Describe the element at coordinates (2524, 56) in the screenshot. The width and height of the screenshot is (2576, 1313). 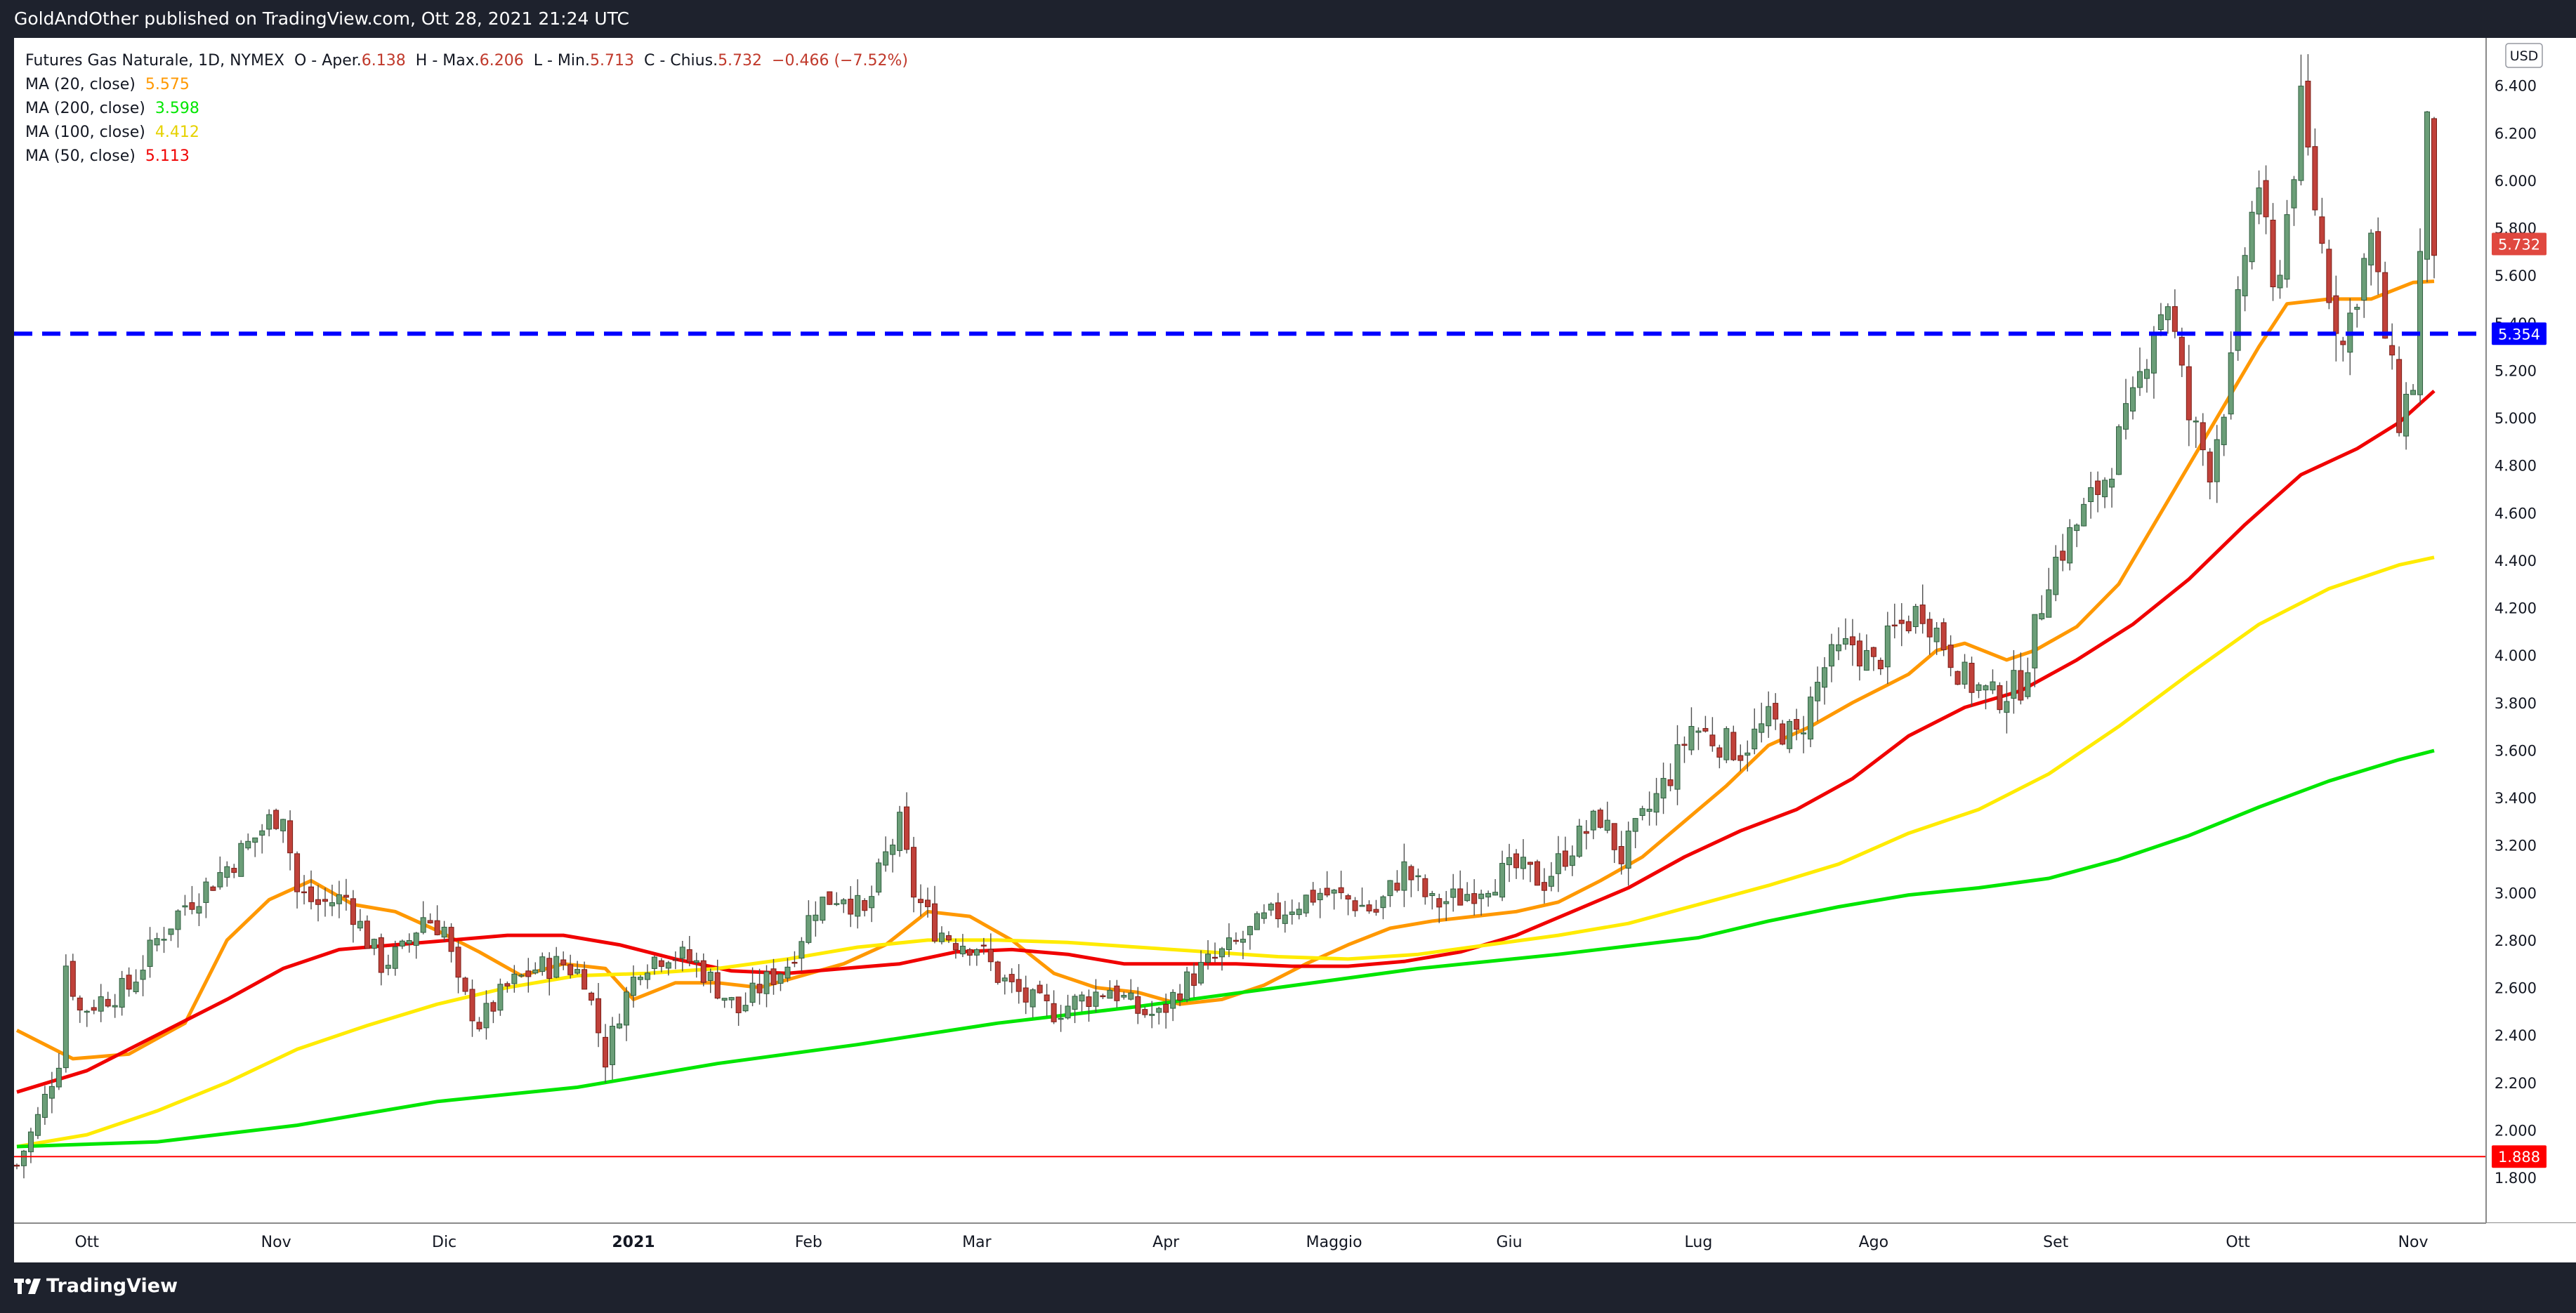
I see `currency-badge` at that location.